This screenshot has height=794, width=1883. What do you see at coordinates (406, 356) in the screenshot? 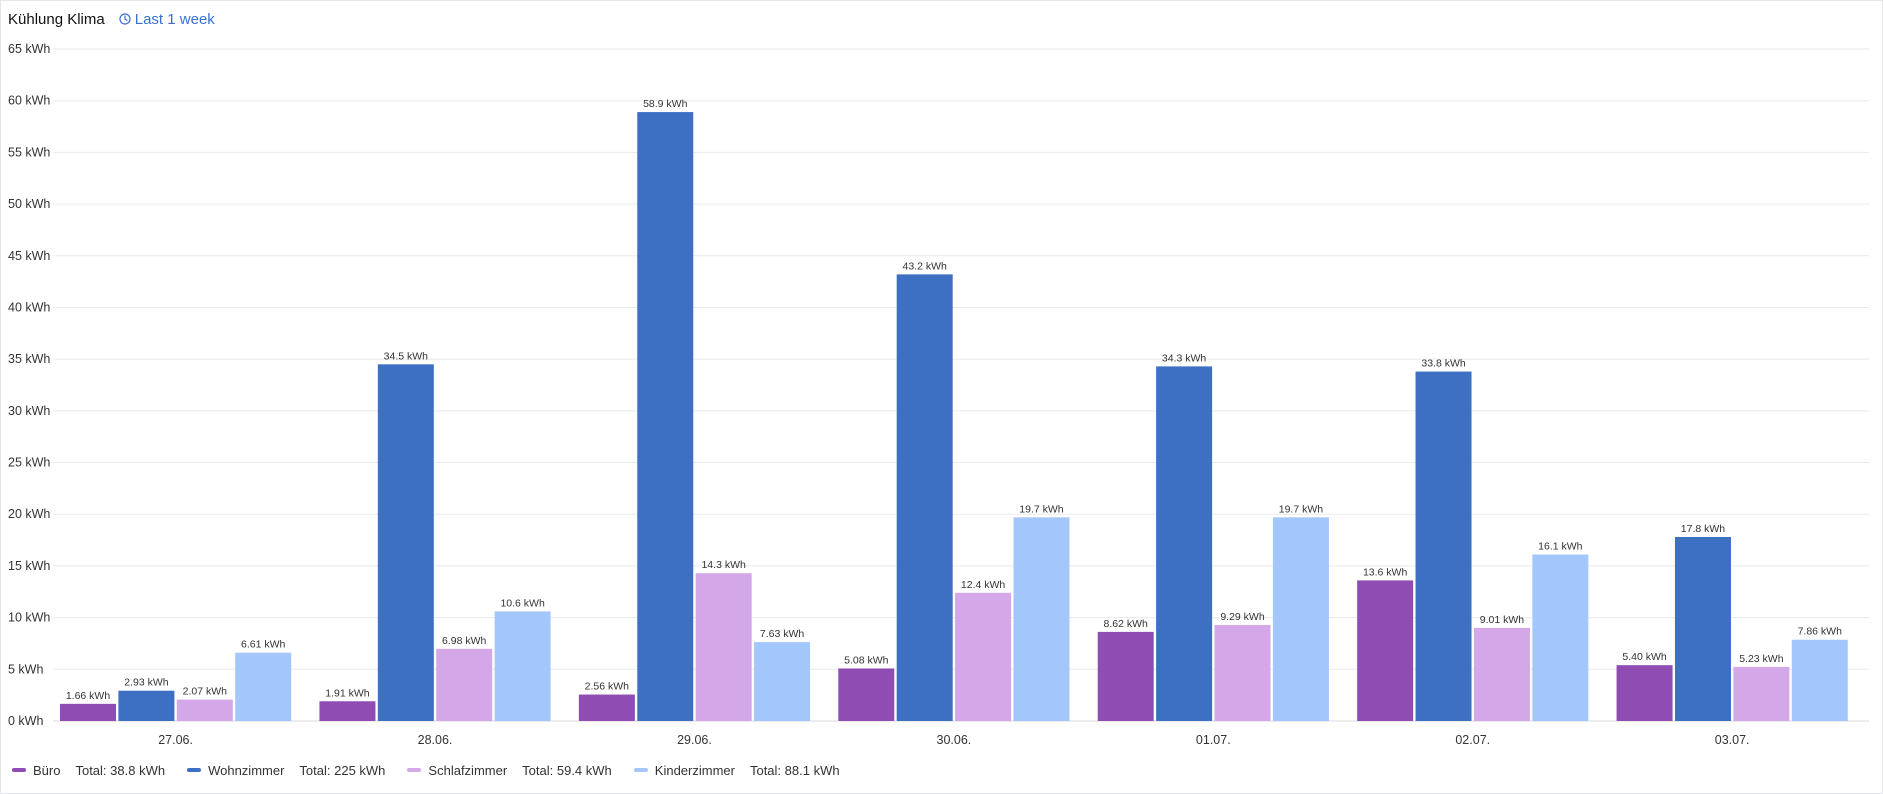
I see `data-label: 34.5 kWh` at bounding box center [406, 356].